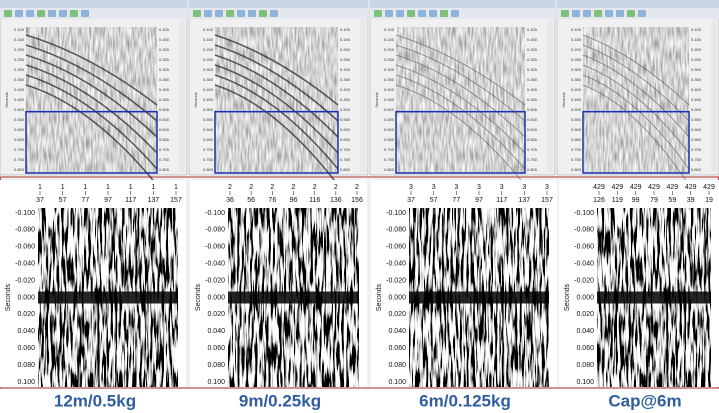  What do you see at coordinates (345, 99) in the screenshot?
I see `y-tick-label: 0.450` at bounding box center [345, 99].